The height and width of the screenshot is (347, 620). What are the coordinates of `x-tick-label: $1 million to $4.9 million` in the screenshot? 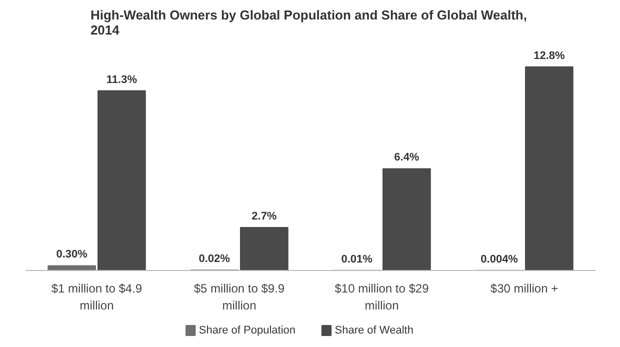 It's located at (96, 297).